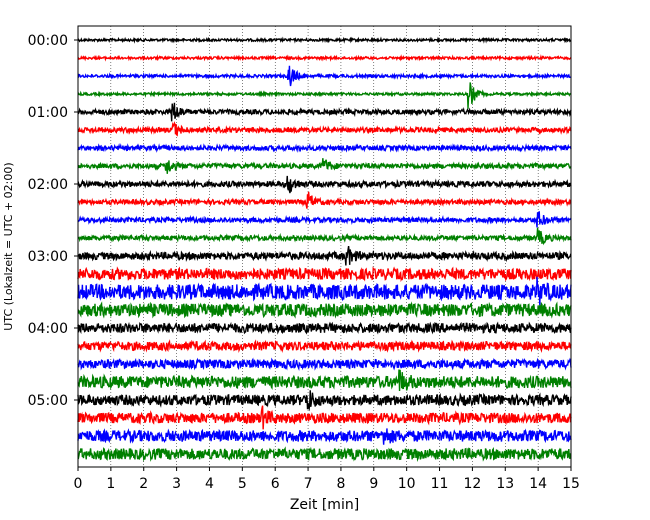  What do you see at coordinates (324, 95) in the screenshot?
I see `trace-00:45` at bounding box center [324, 95].